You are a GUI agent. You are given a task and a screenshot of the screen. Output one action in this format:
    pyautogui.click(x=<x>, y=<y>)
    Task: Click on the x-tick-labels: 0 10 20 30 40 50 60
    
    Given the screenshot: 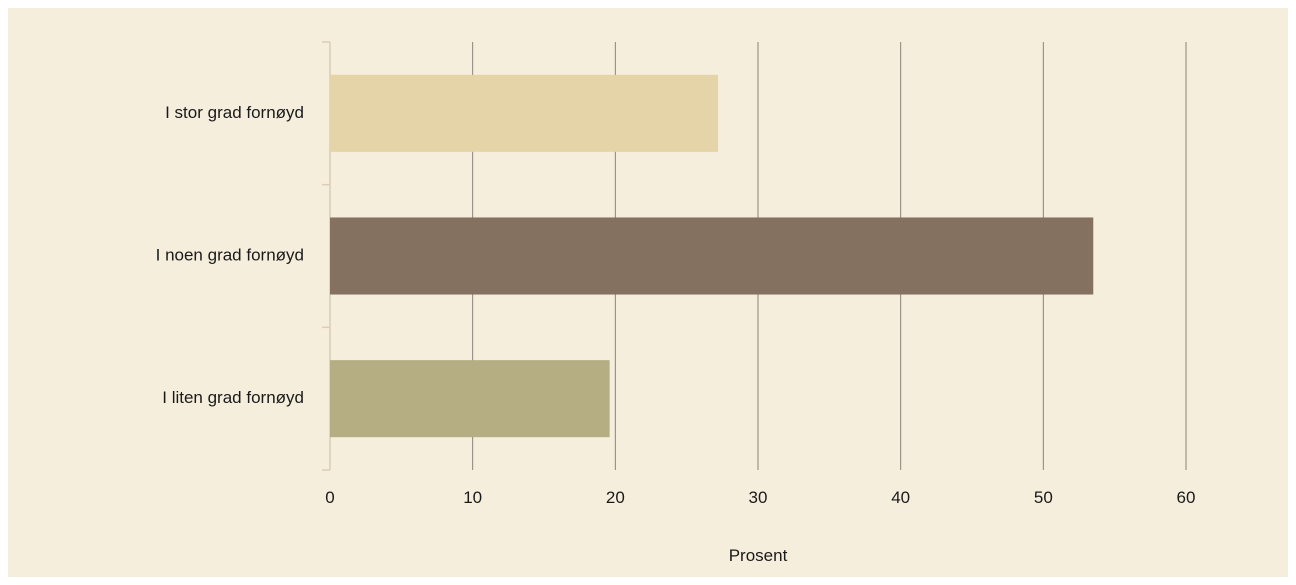 What is the action you would take?
    pyautogui.click(x=760, y=497)
    